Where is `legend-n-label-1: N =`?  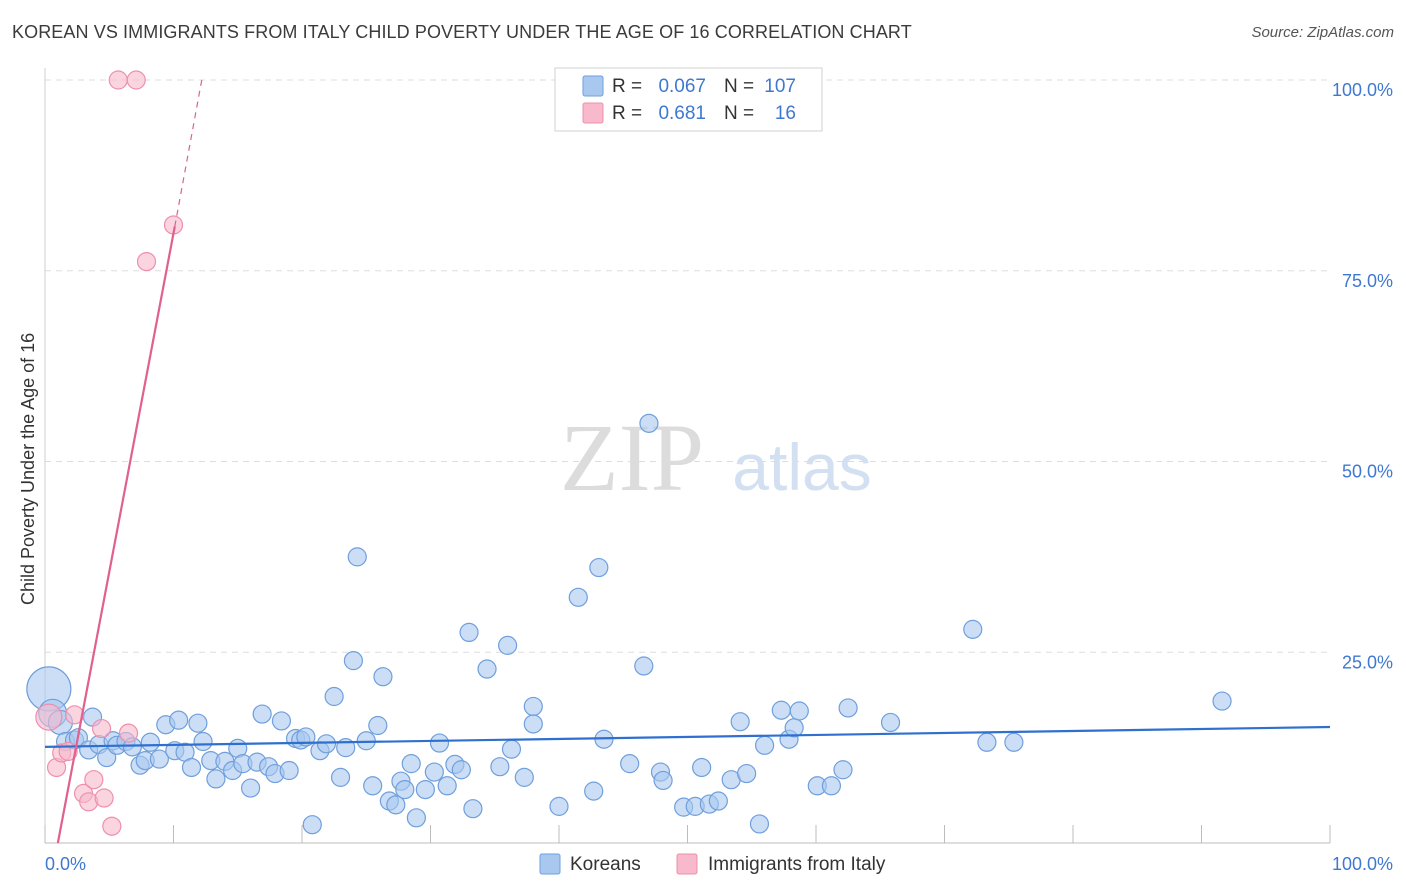
legend-n-label-1: N = is located at coordinates (739, 86).